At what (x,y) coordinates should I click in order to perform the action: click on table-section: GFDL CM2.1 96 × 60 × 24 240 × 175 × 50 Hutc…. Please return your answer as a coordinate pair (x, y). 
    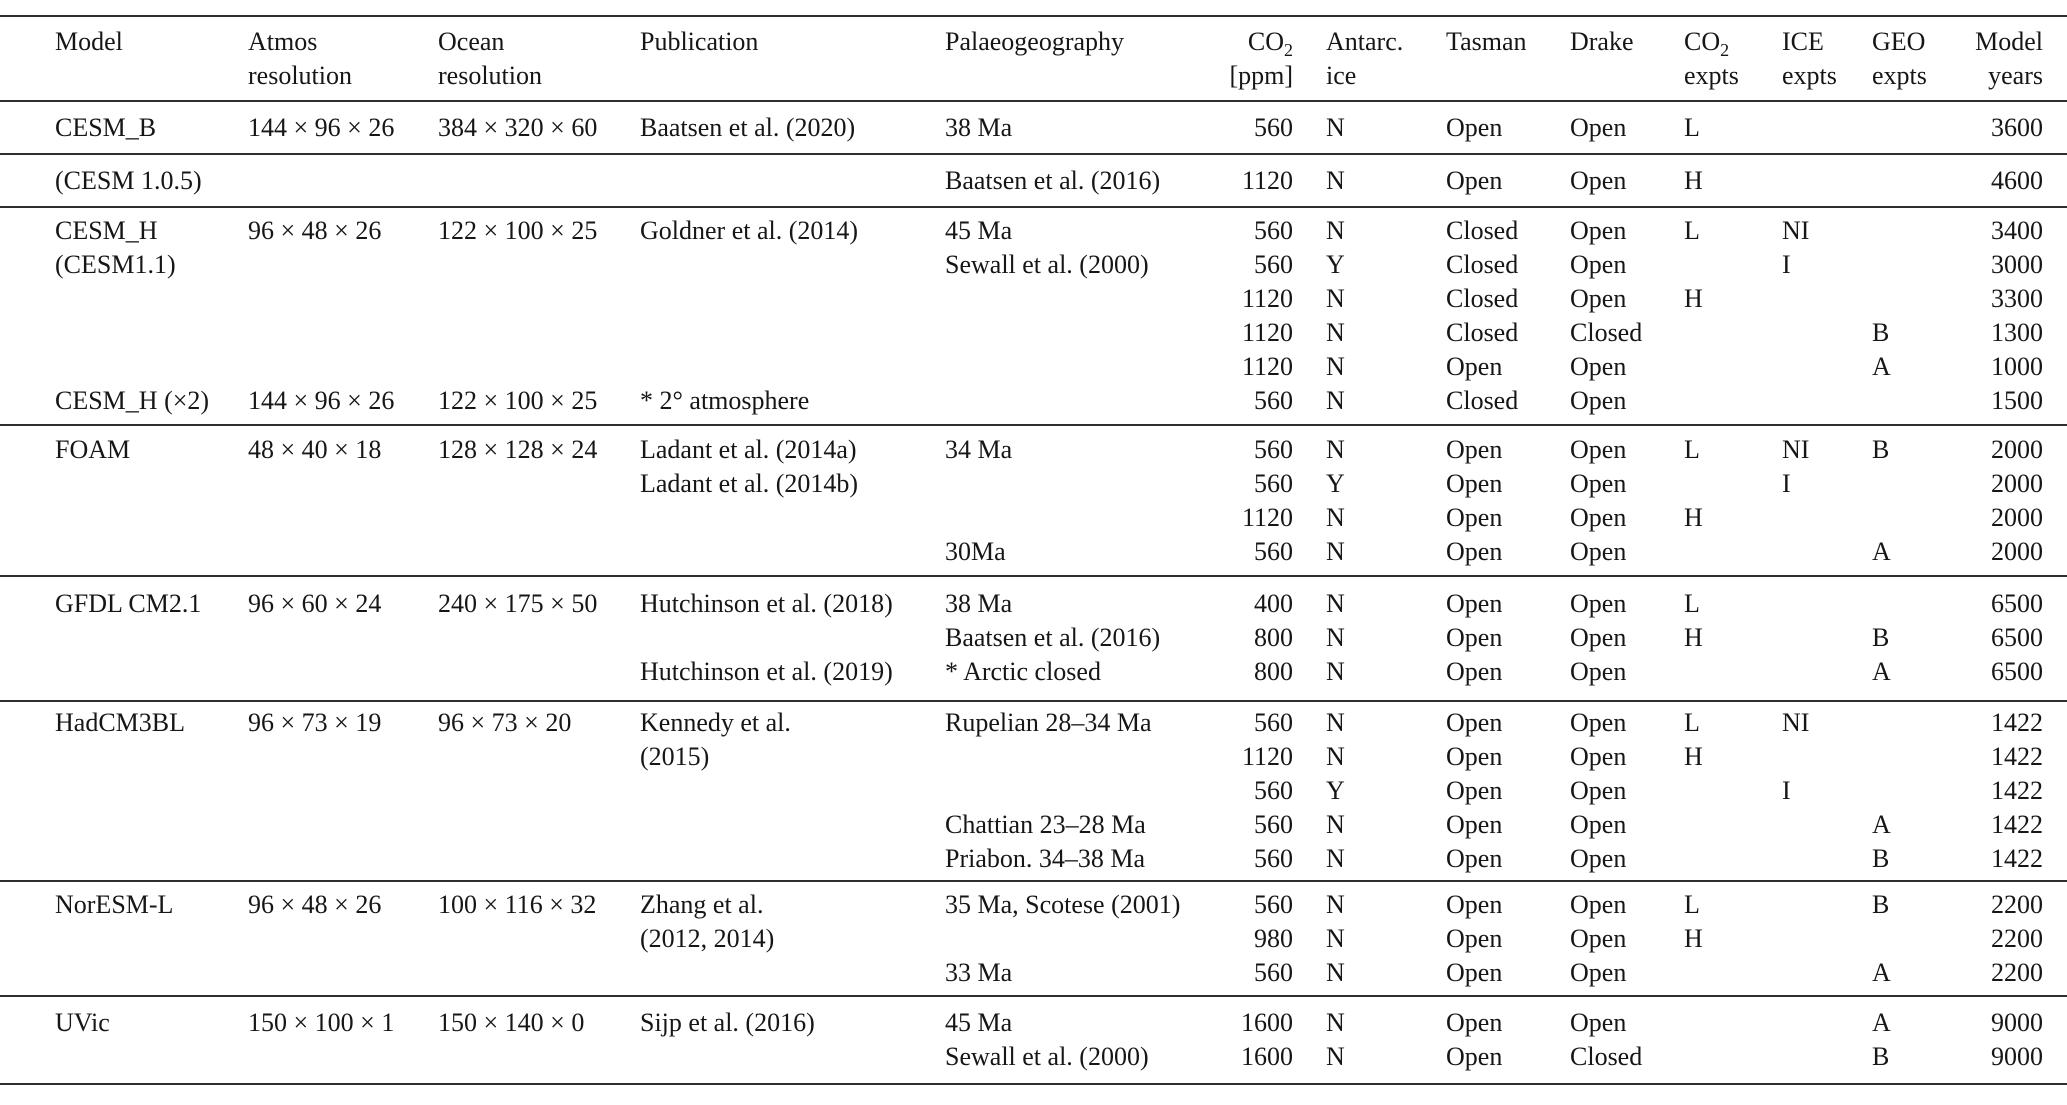
    Looking at the image, I should click on (1033, 639).